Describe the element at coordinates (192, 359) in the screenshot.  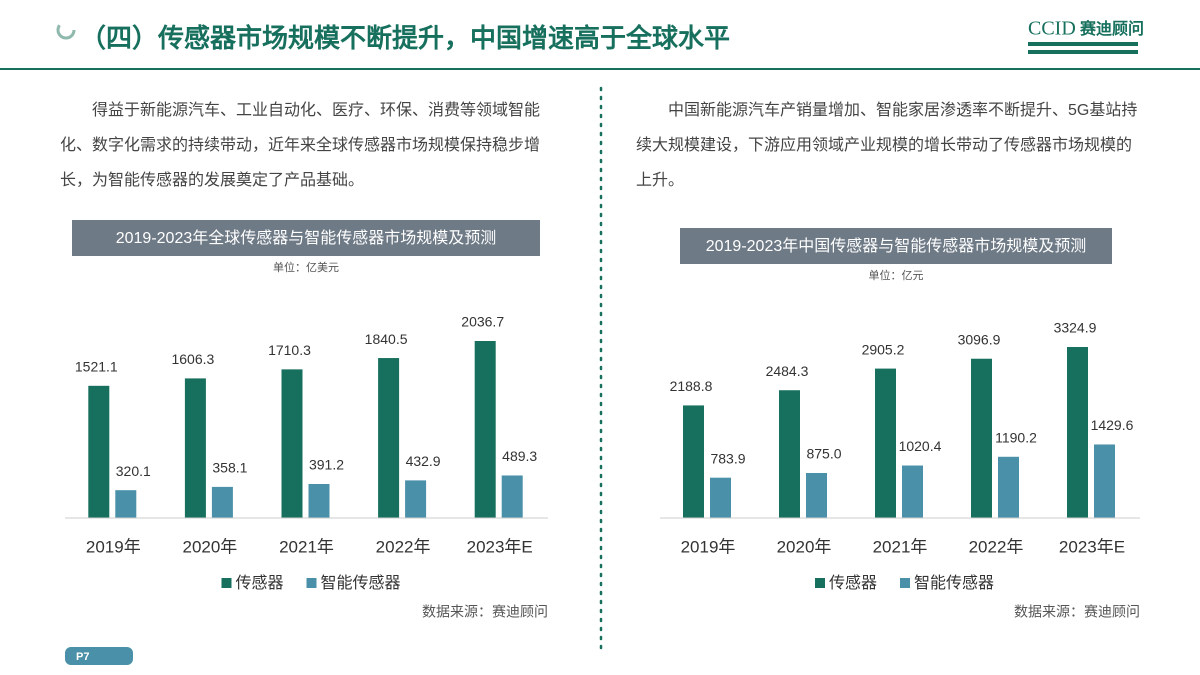
I see `value-label: 1606.3` at that location.